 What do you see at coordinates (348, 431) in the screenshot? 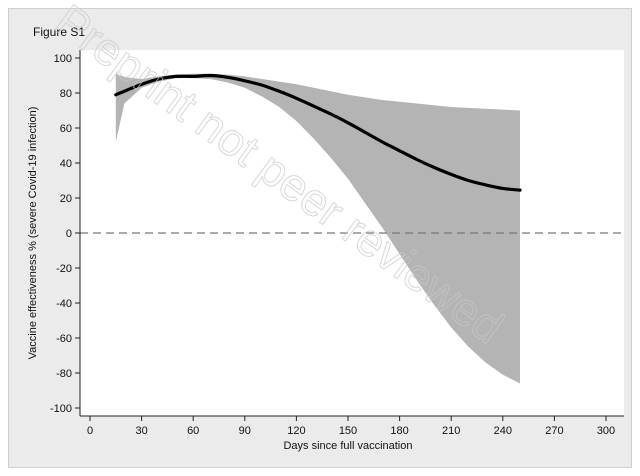
I see `x-tick-label: 150` at bounding box center [348, 431].